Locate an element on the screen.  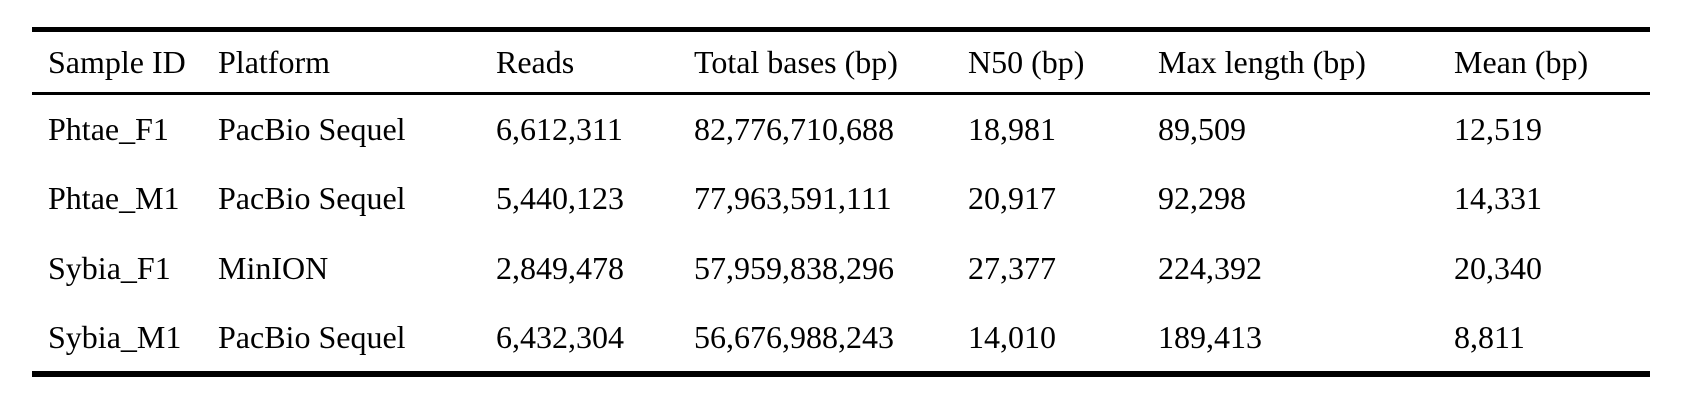
cell-reads: 5,440,123 is located at coordinates (560, 198).